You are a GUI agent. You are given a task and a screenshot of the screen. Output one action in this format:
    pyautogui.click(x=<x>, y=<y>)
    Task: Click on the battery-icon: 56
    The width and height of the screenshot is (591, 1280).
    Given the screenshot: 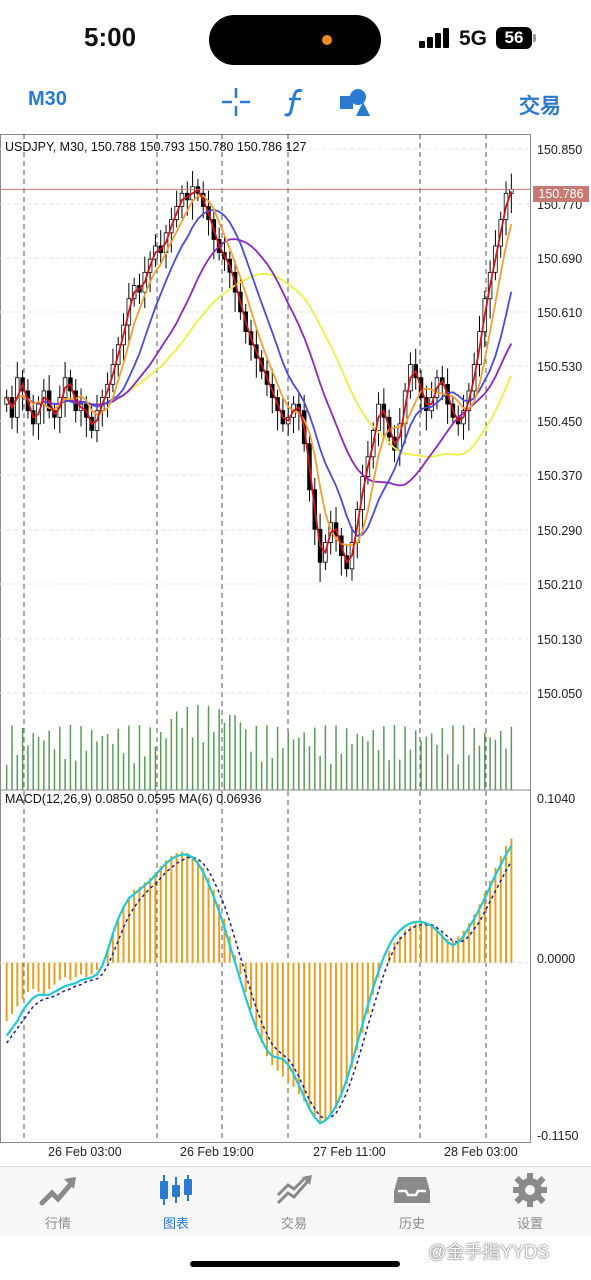 What is the action you would take?
    pyautogui.click(x=516, y=38)
    